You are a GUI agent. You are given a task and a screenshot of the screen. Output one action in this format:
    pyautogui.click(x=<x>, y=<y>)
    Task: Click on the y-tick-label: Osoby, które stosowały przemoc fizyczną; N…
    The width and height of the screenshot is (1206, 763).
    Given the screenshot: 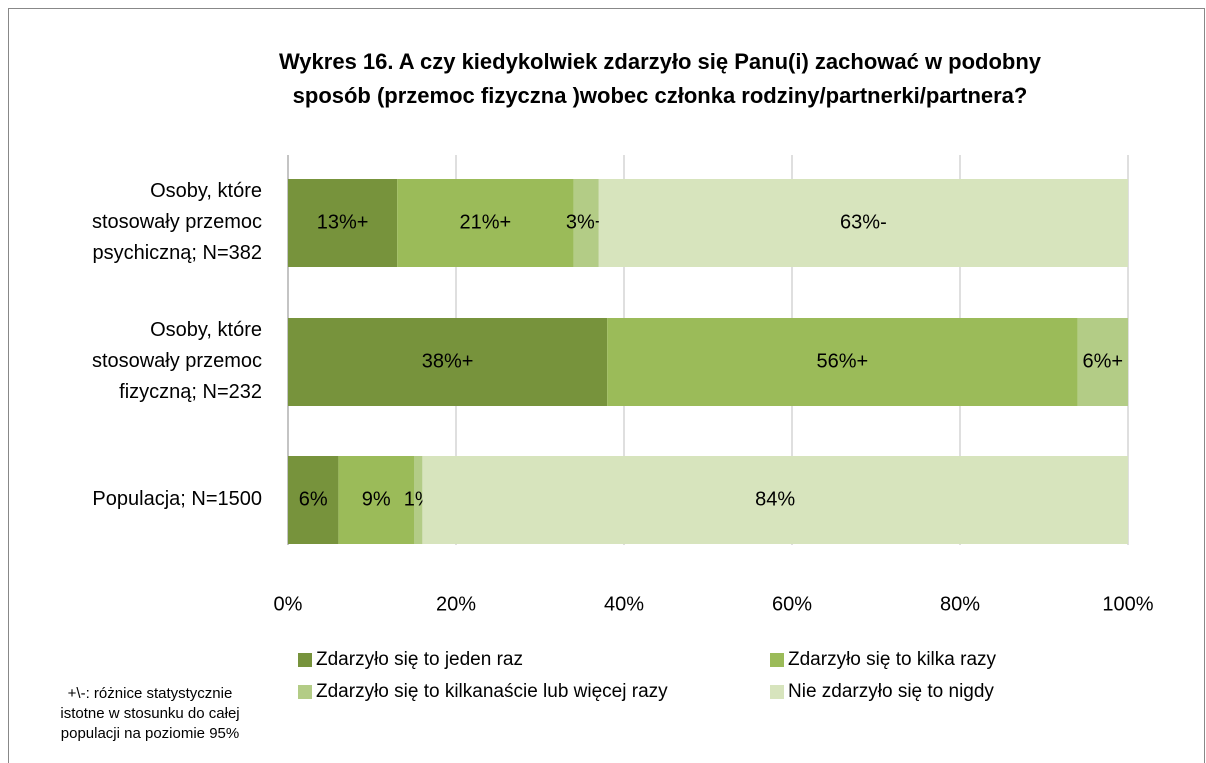 What is the action you would take?
    pyautogui.click(x=177, y=361)
    